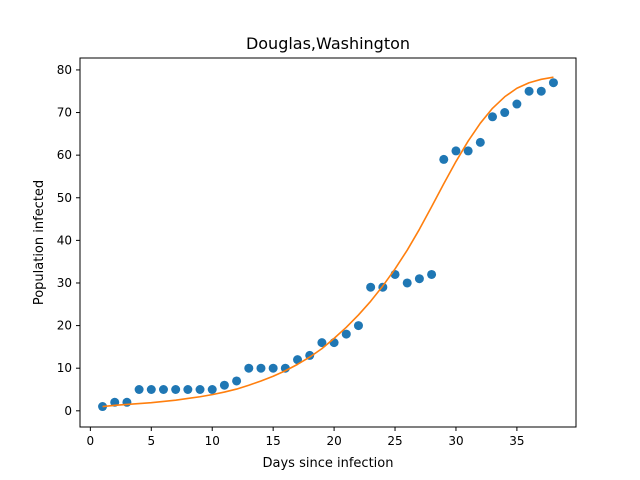 Image resolution: width=640 pixels, height=480 pixels. I want to click on y-tick-label: 10, so click(64, 368).